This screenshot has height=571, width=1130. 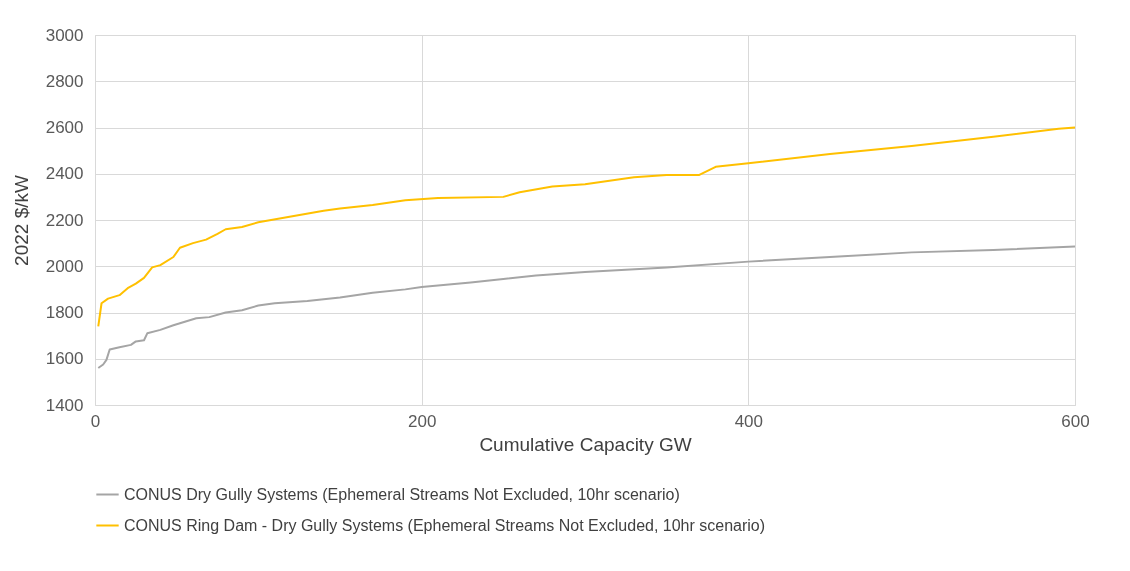 I want to click on legend-label: CONUS Dry Gully Systems (Ephemeral Streams Not Excluded, 10hr scenario), so click(x=402, y=494).